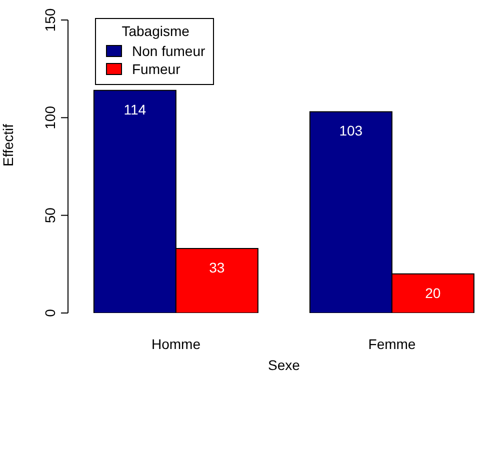 This screenshot has width=500, height=457. I want to click on legend-title: Tabagisme, so click(155, 31).